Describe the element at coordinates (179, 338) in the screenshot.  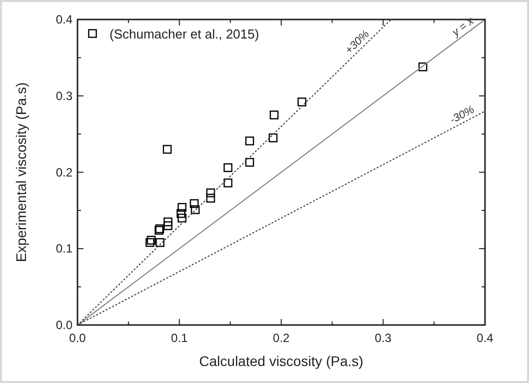
I see `x-tick-label: 0.1` at that location.